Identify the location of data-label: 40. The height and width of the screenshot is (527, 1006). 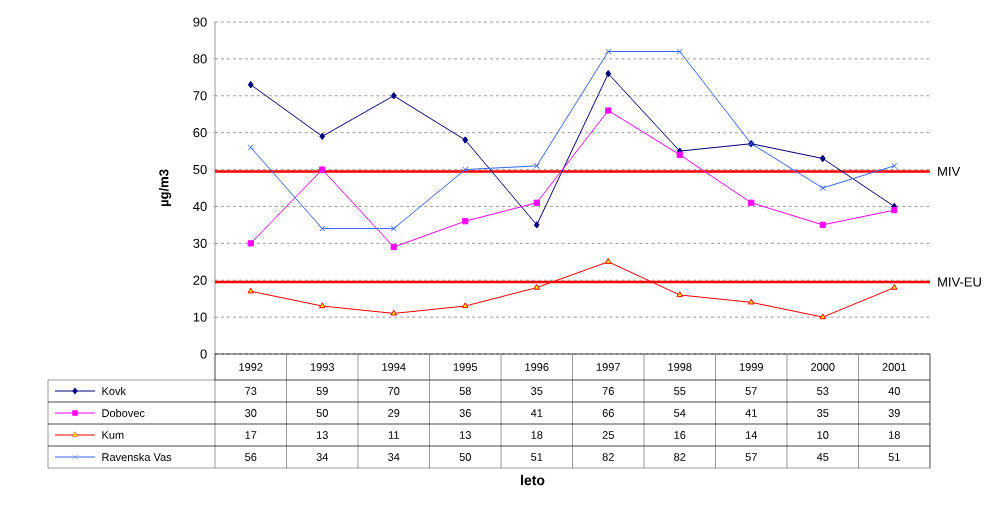
(894, 391).